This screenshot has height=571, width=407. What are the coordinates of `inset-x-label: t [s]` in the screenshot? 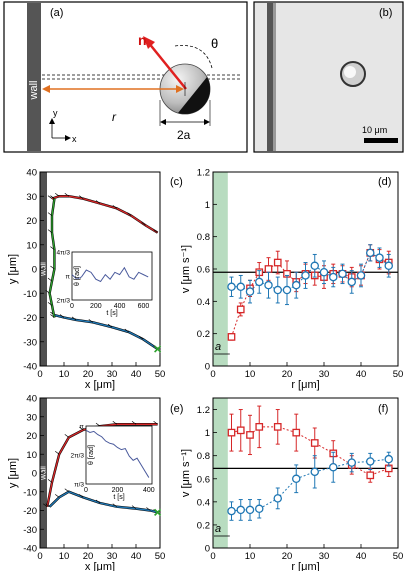 It's located at (111, 313).